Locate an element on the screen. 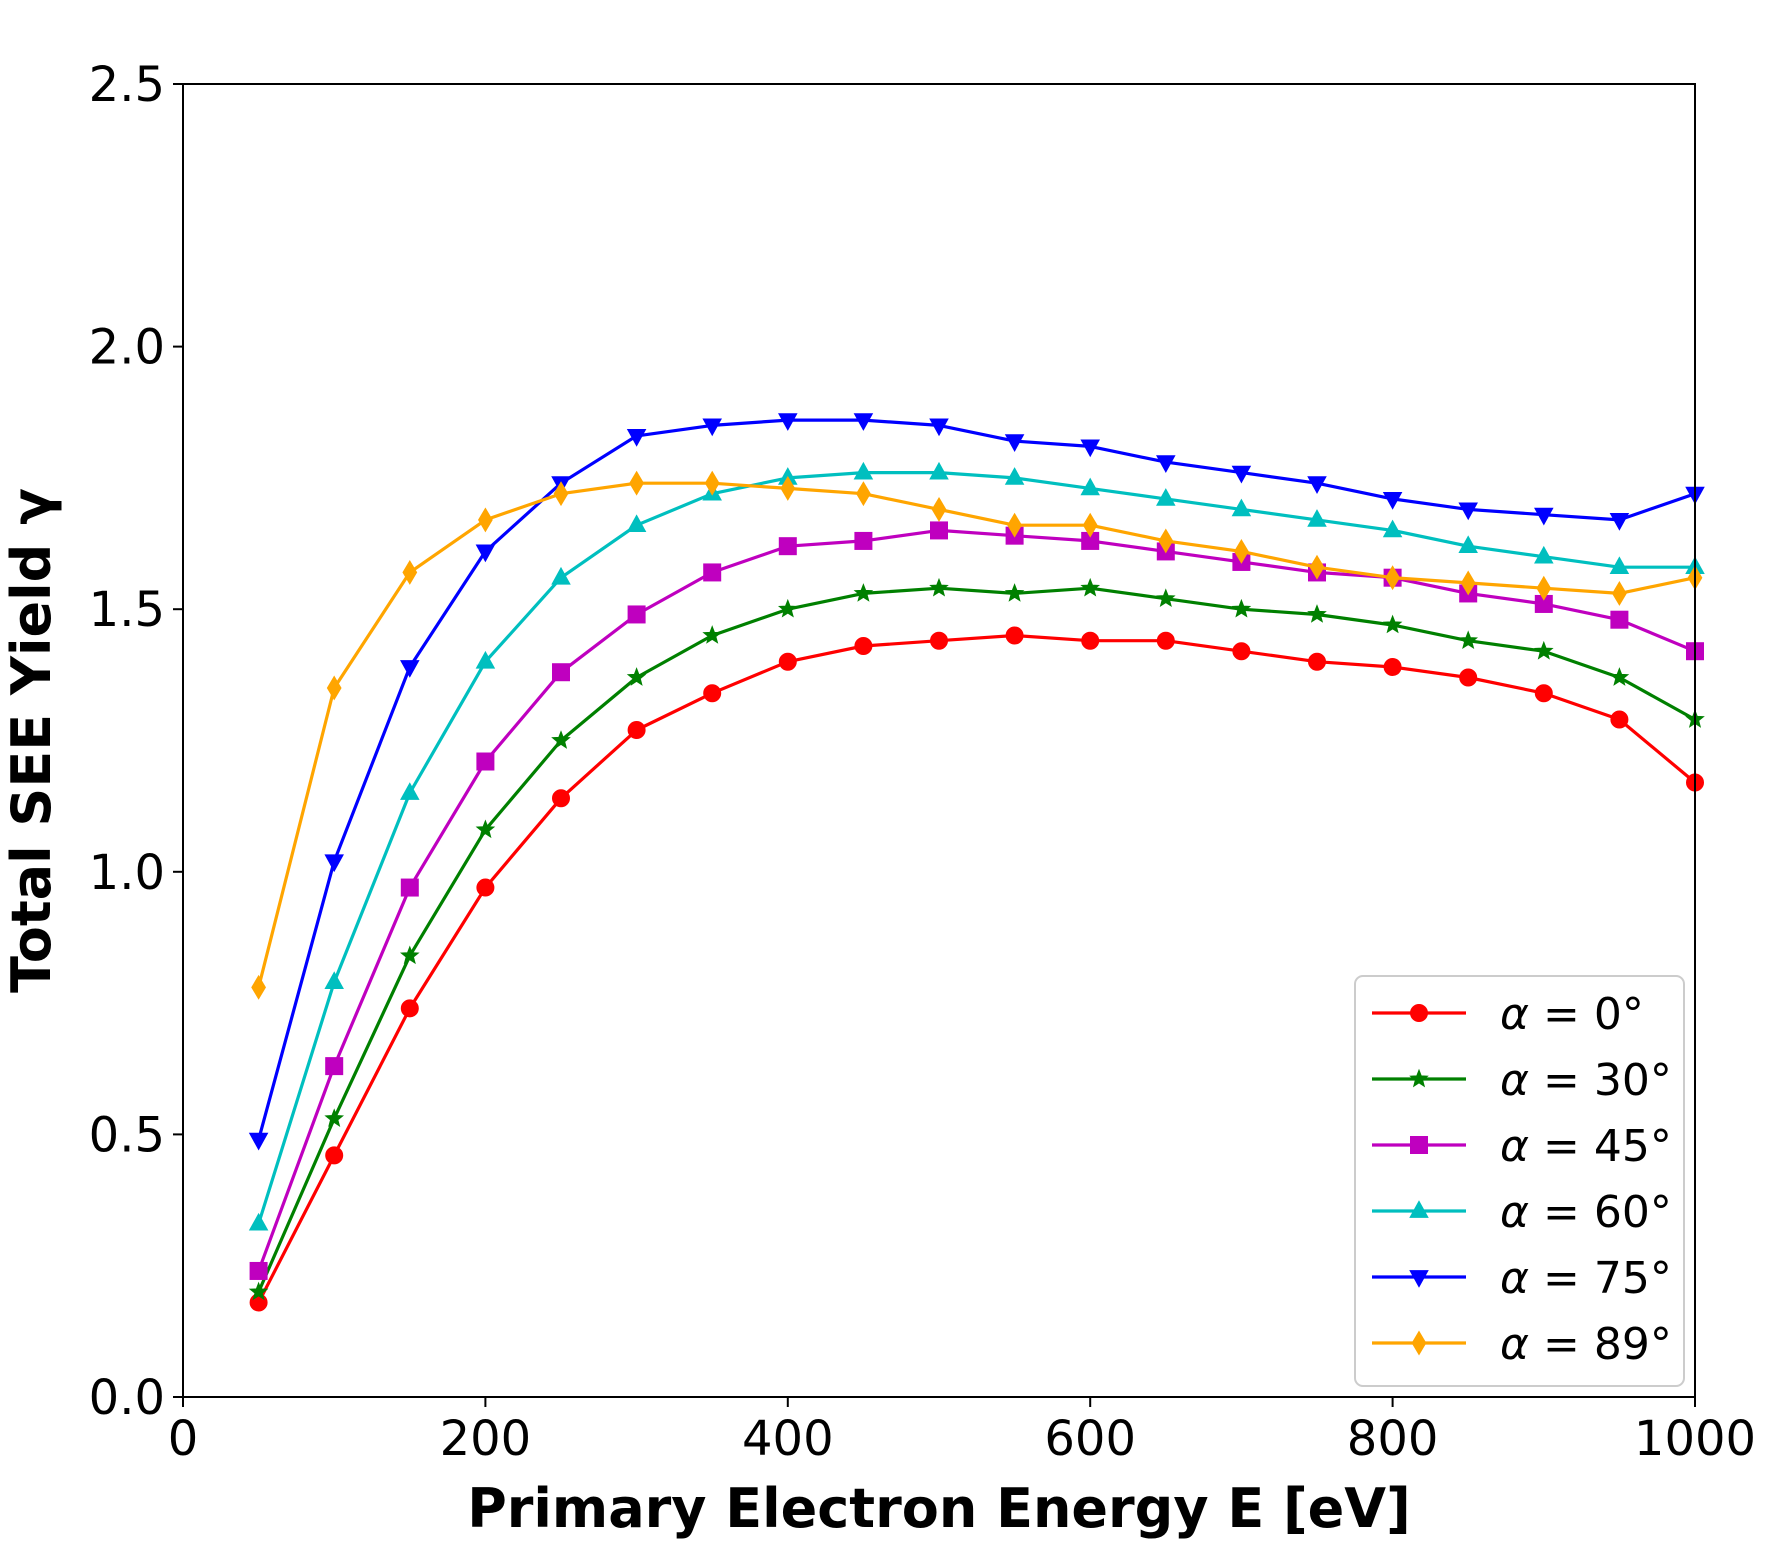 Image resolution: width=1778 pixels, height=1552 pixels. legend-label: α = 45° is located at coordinates (1586, 1146).